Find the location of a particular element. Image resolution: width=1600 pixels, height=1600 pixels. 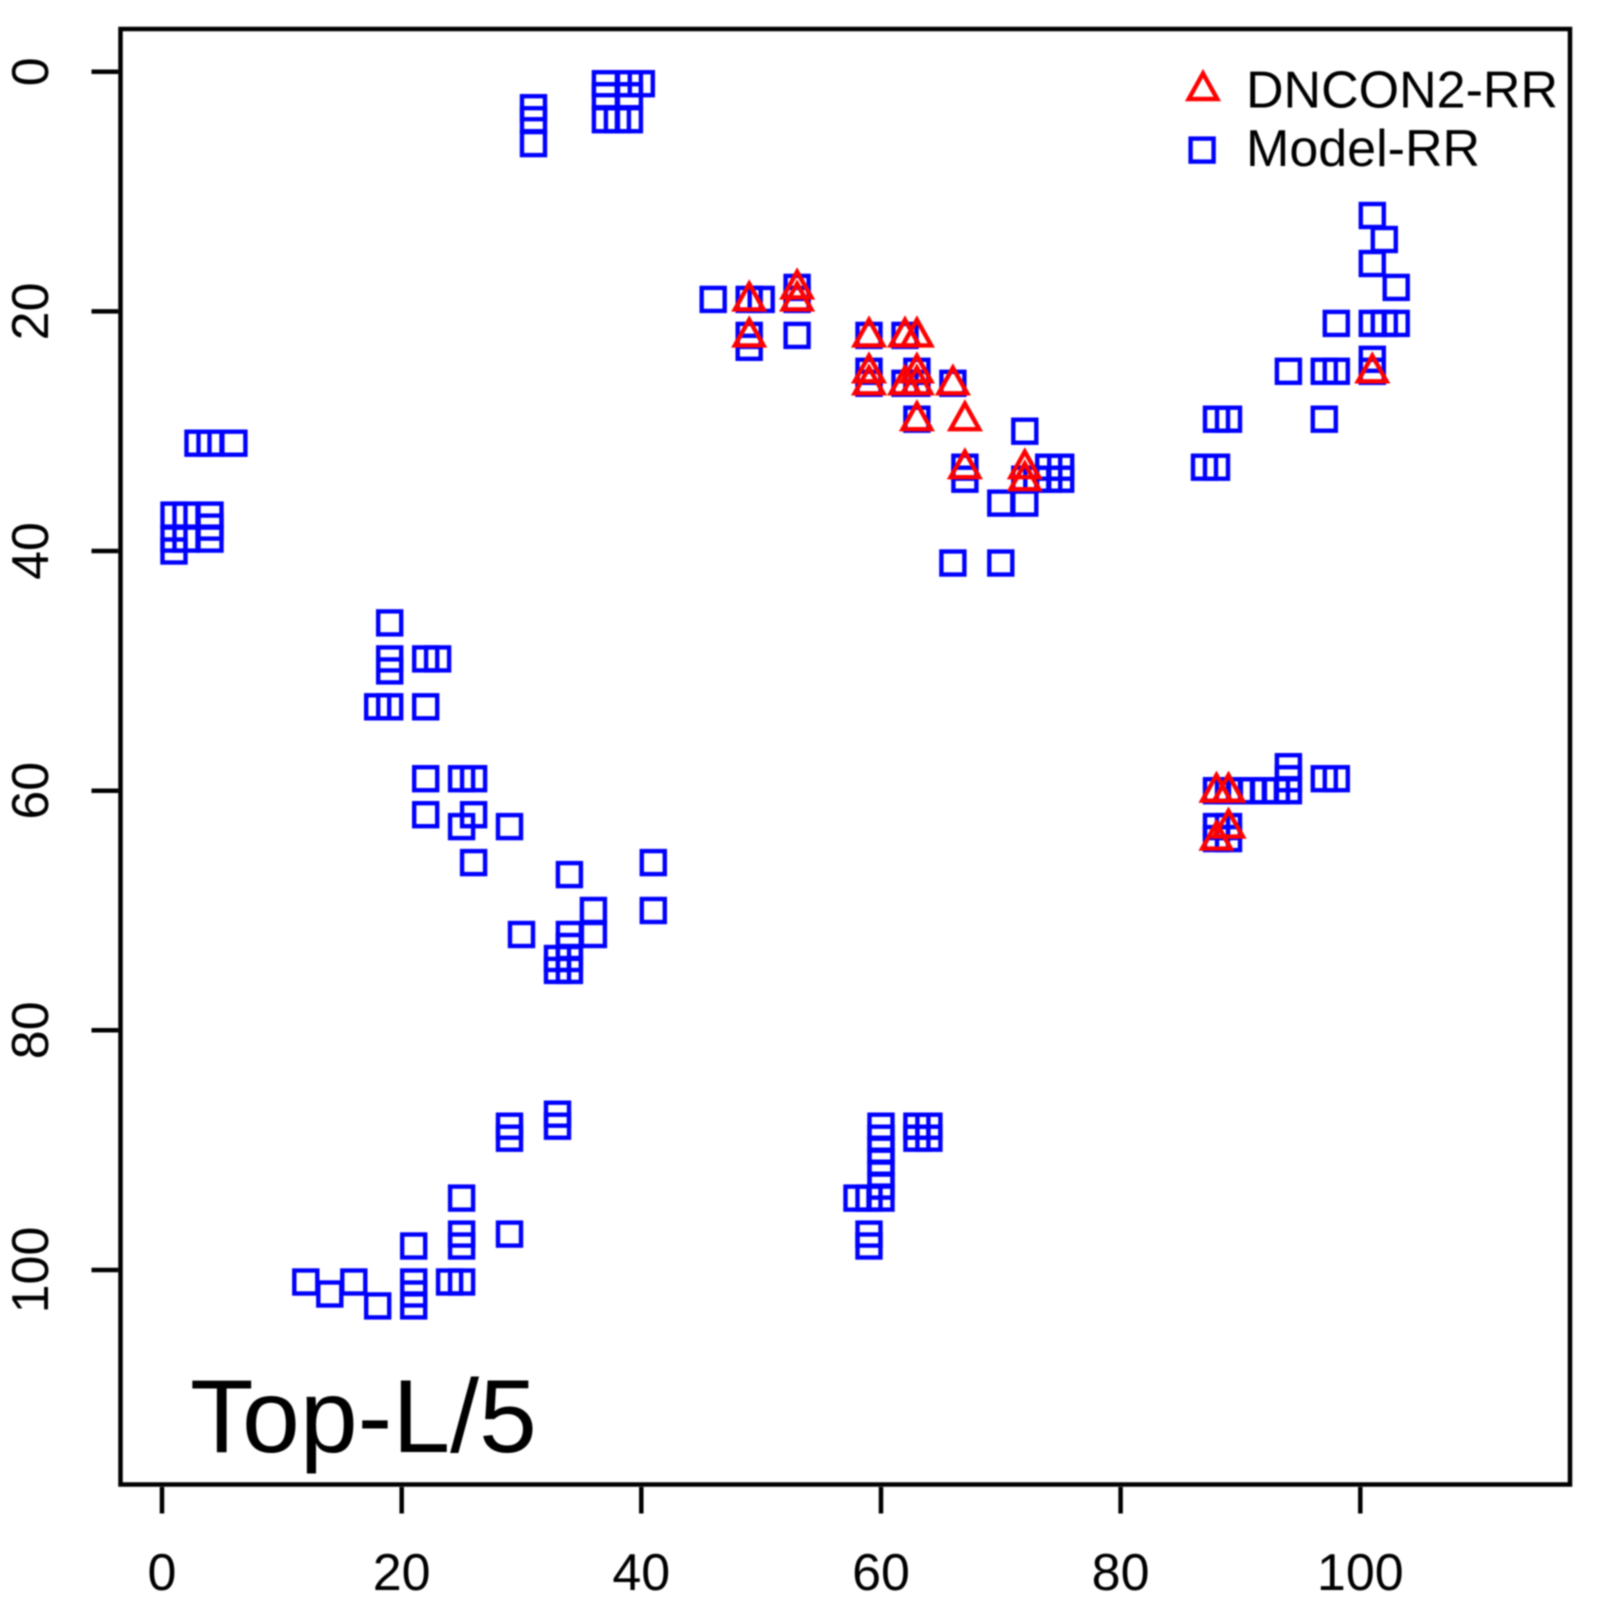

svg-text: Top-L/5 is located at coordinates (363, 1417).